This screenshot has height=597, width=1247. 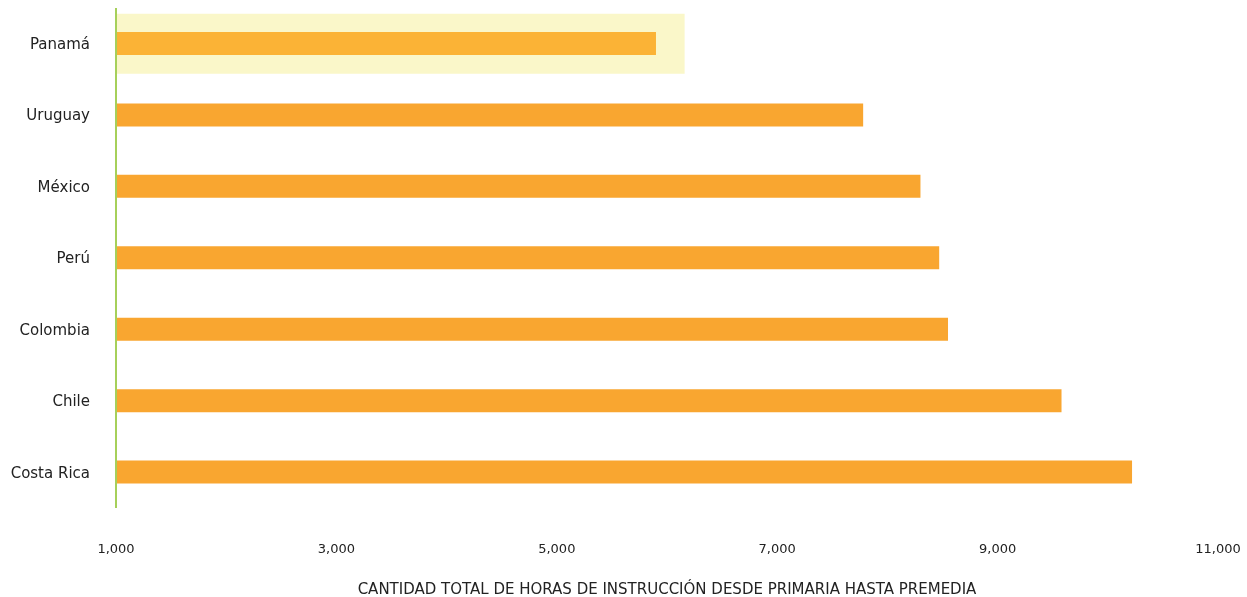 I want to click on x-tick-label: 3,000, so click(x=336, y=549).